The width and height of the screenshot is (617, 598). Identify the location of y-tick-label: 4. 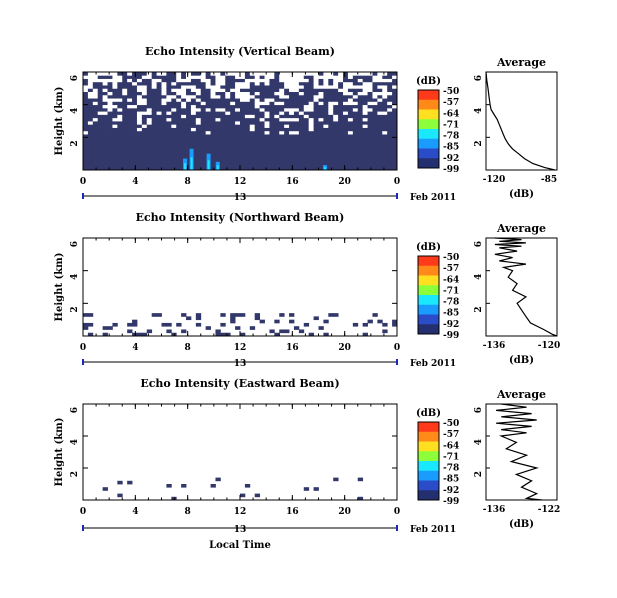
(75, 442).